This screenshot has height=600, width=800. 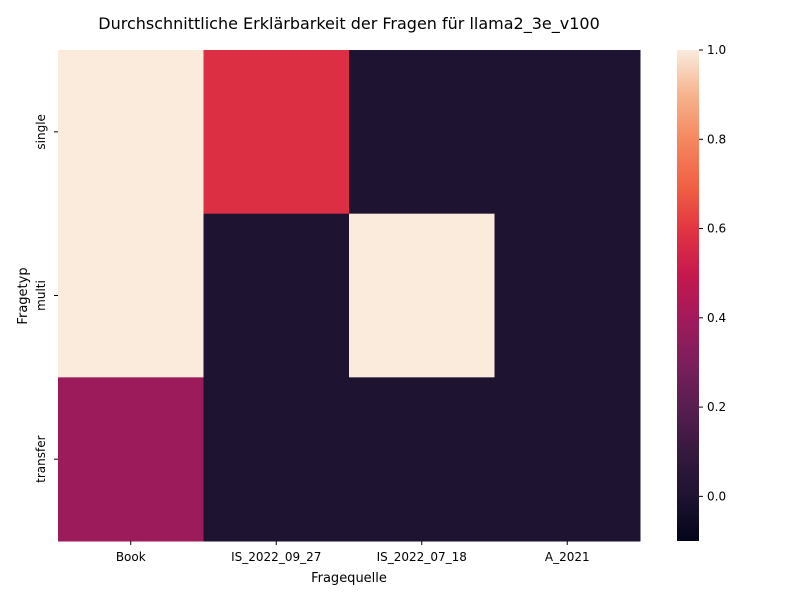 I want to click on colorbar-tick-label: 0.4, so click(x=716, y=318).